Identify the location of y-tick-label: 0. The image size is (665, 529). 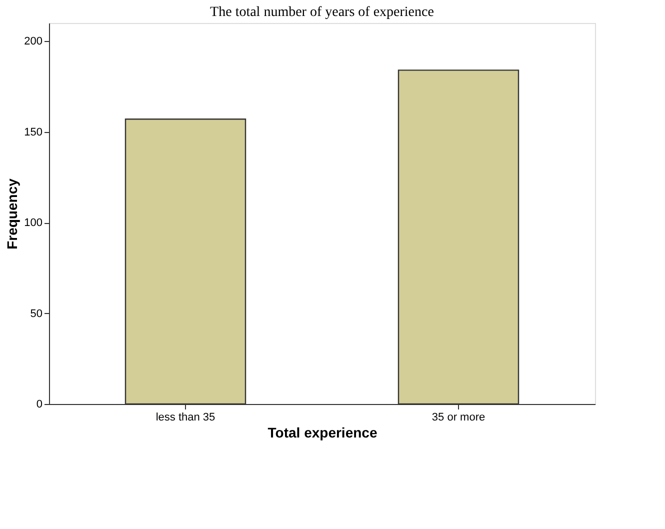
(39, 404).